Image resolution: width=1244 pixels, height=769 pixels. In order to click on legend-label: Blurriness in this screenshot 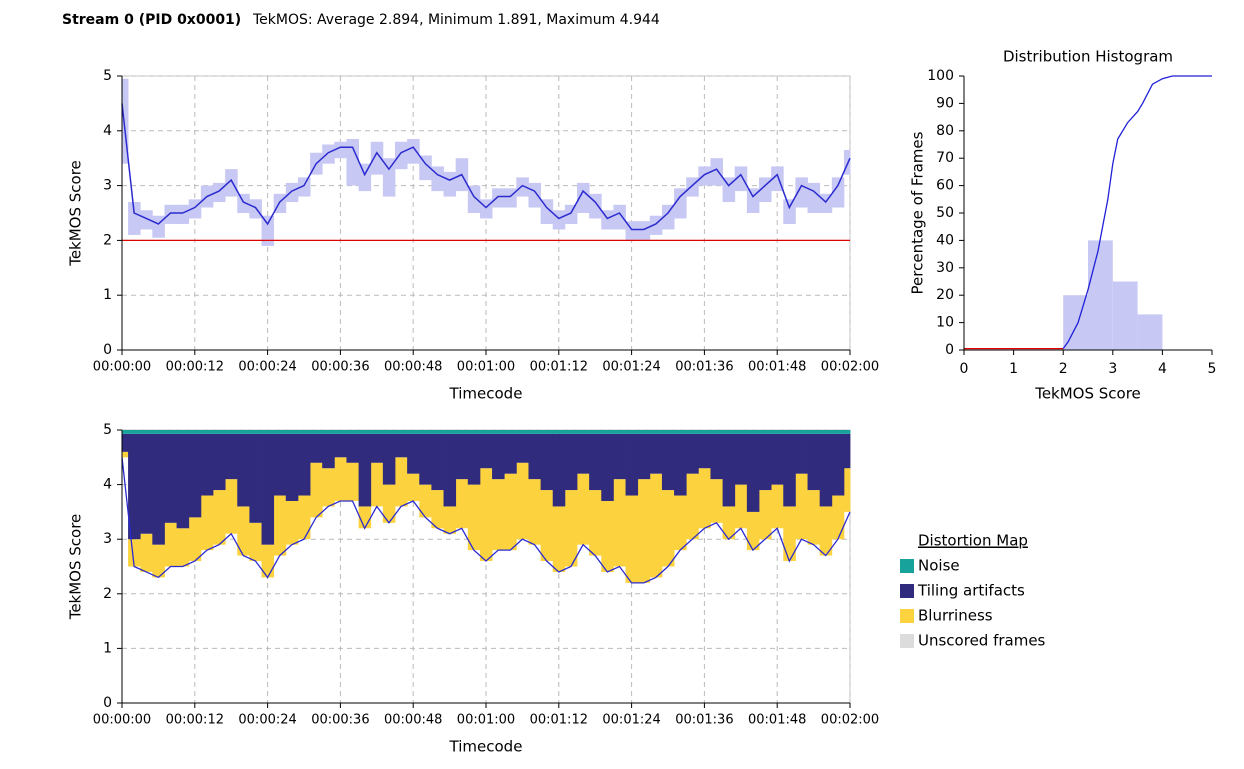, I will do `click(955, 616)`.